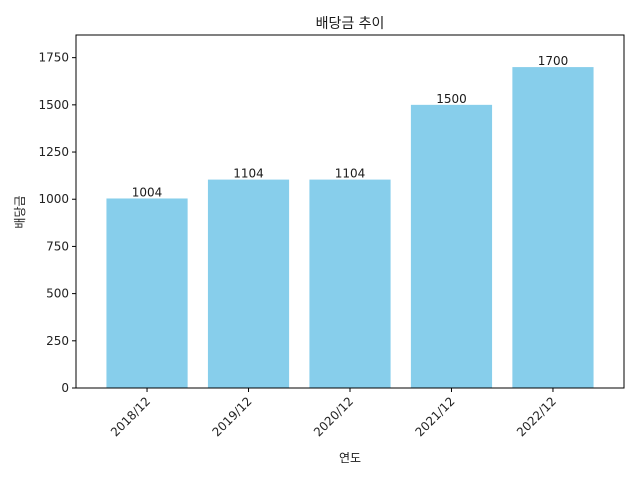  What do you see at coordinates (53, 105) in the screenshot?
I see `y-tick-label: 1500` at bounding box center [53, 105].